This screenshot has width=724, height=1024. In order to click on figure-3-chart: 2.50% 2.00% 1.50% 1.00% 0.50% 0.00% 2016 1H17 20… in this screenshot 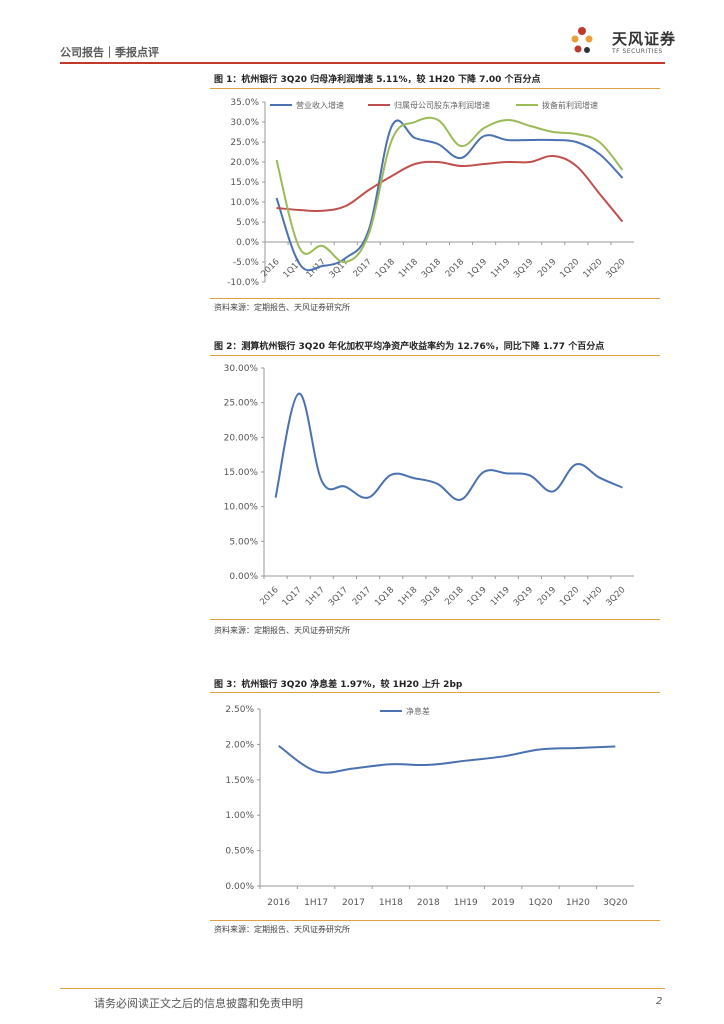, I will do `click(429, 806)`.